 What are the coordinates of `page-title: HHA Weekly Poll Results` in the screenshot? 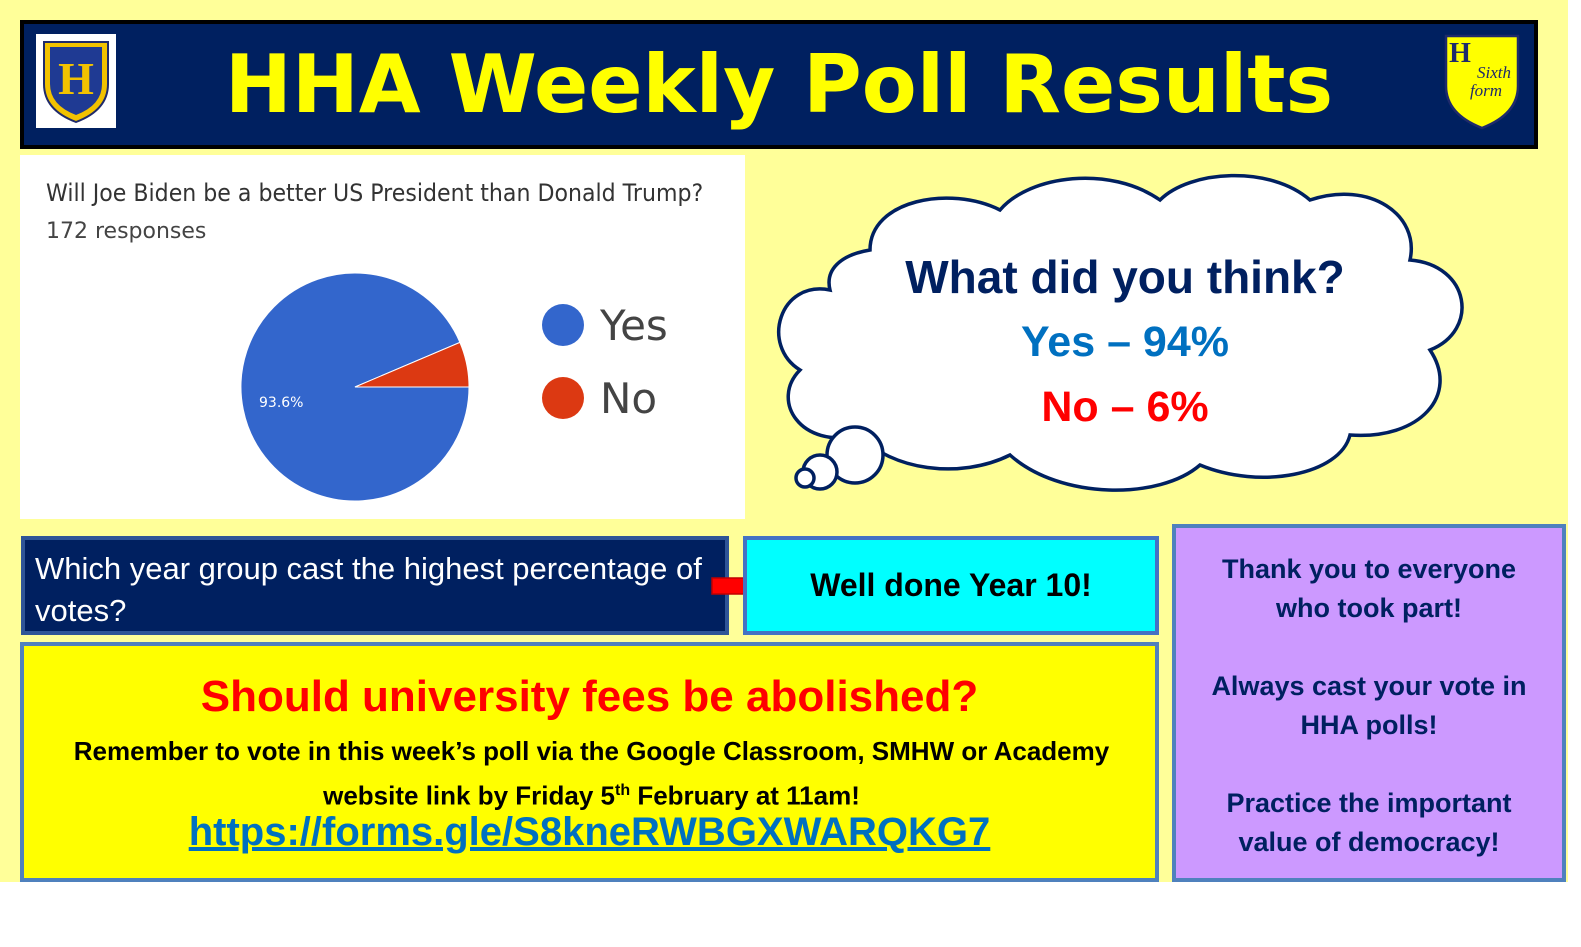 It's located at (779, 84).